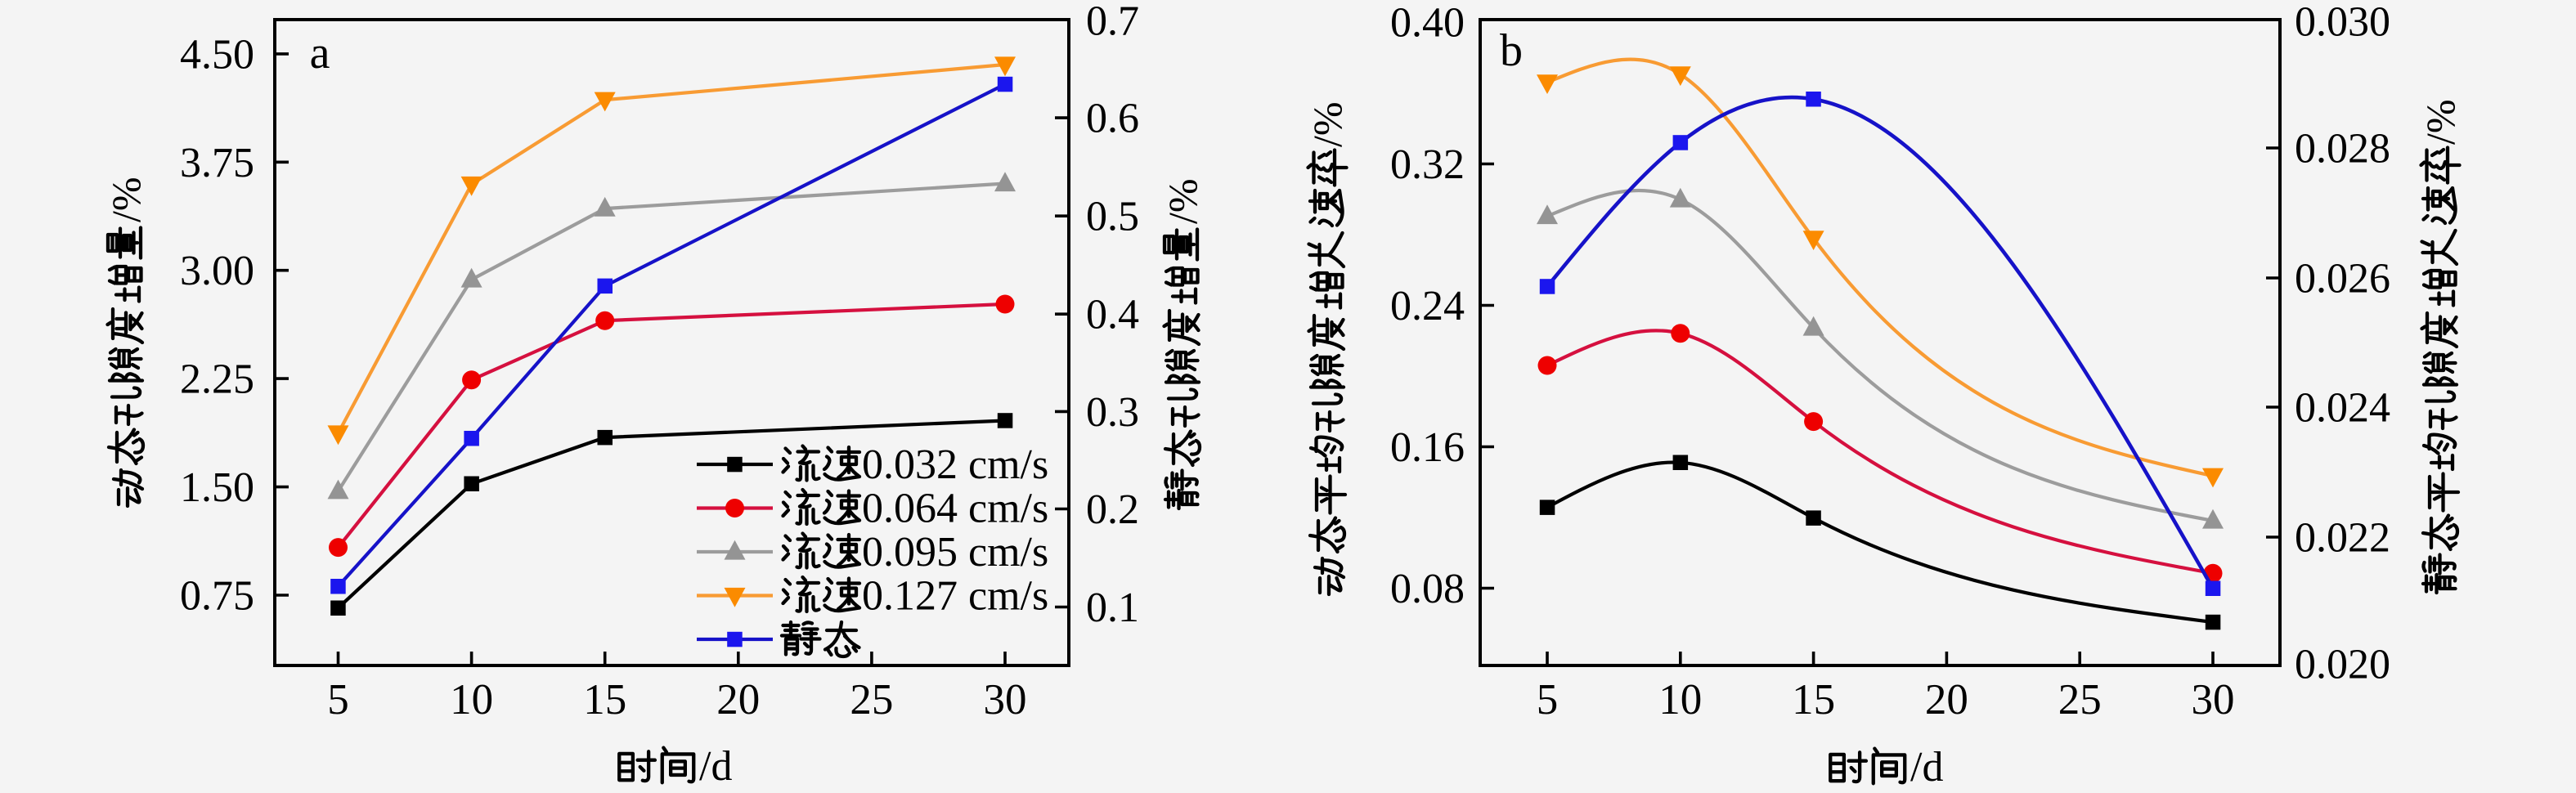  I want to click on svg-text: 0.3, so click(1112, 412).